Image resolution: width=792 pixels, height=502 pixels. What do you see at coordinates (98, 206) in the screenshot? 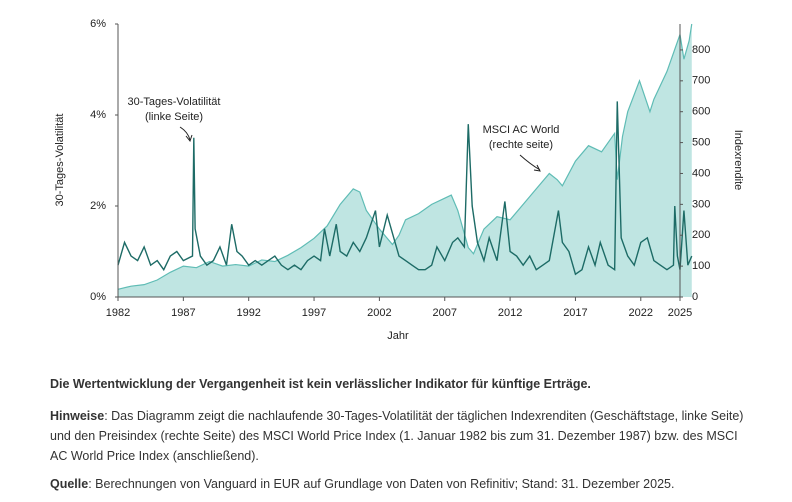
I see `y-tick-label: 2%` at bounding box center [98, 206].